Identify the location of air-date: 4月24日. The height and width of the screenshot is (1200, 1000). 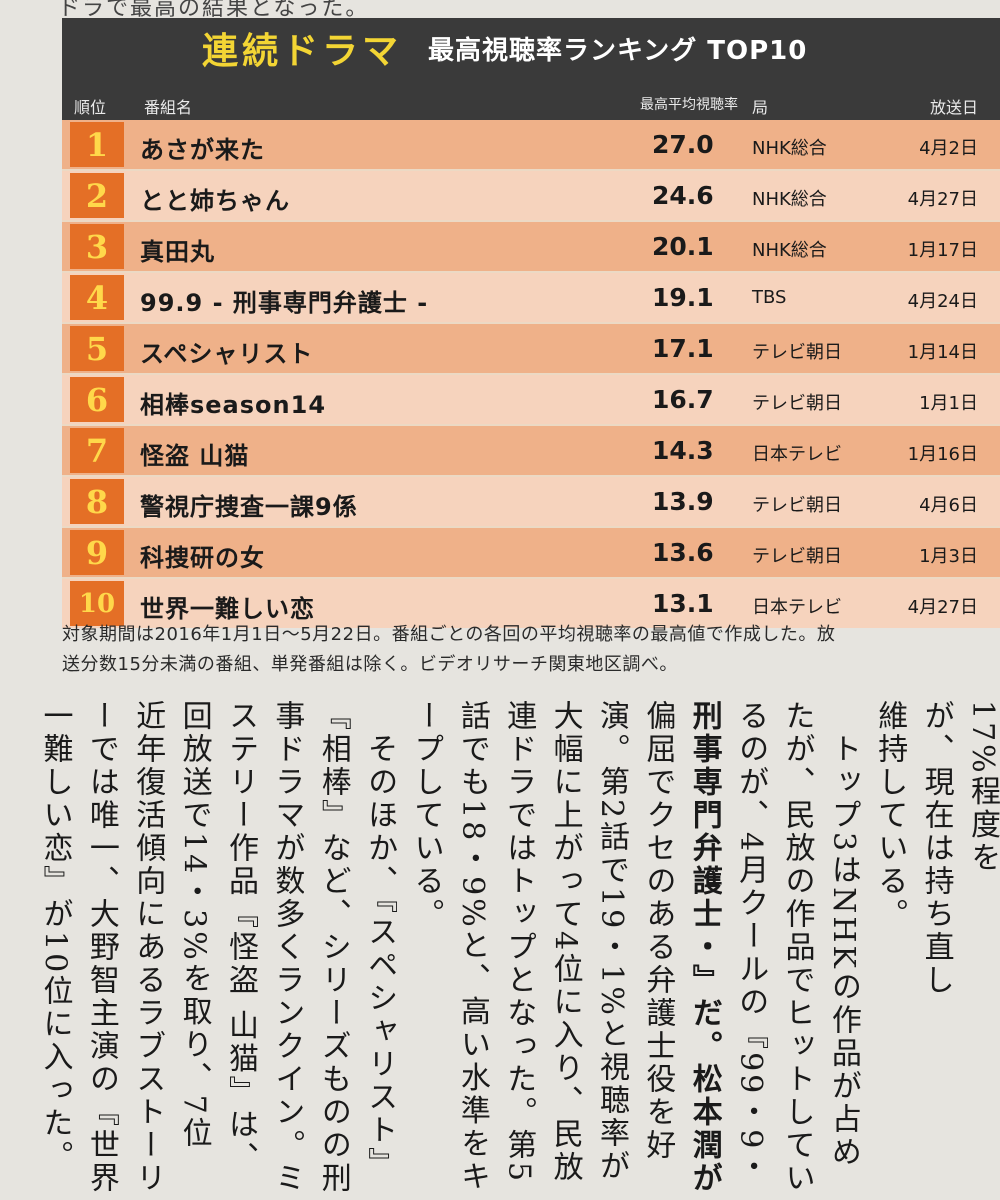
(942, 301).